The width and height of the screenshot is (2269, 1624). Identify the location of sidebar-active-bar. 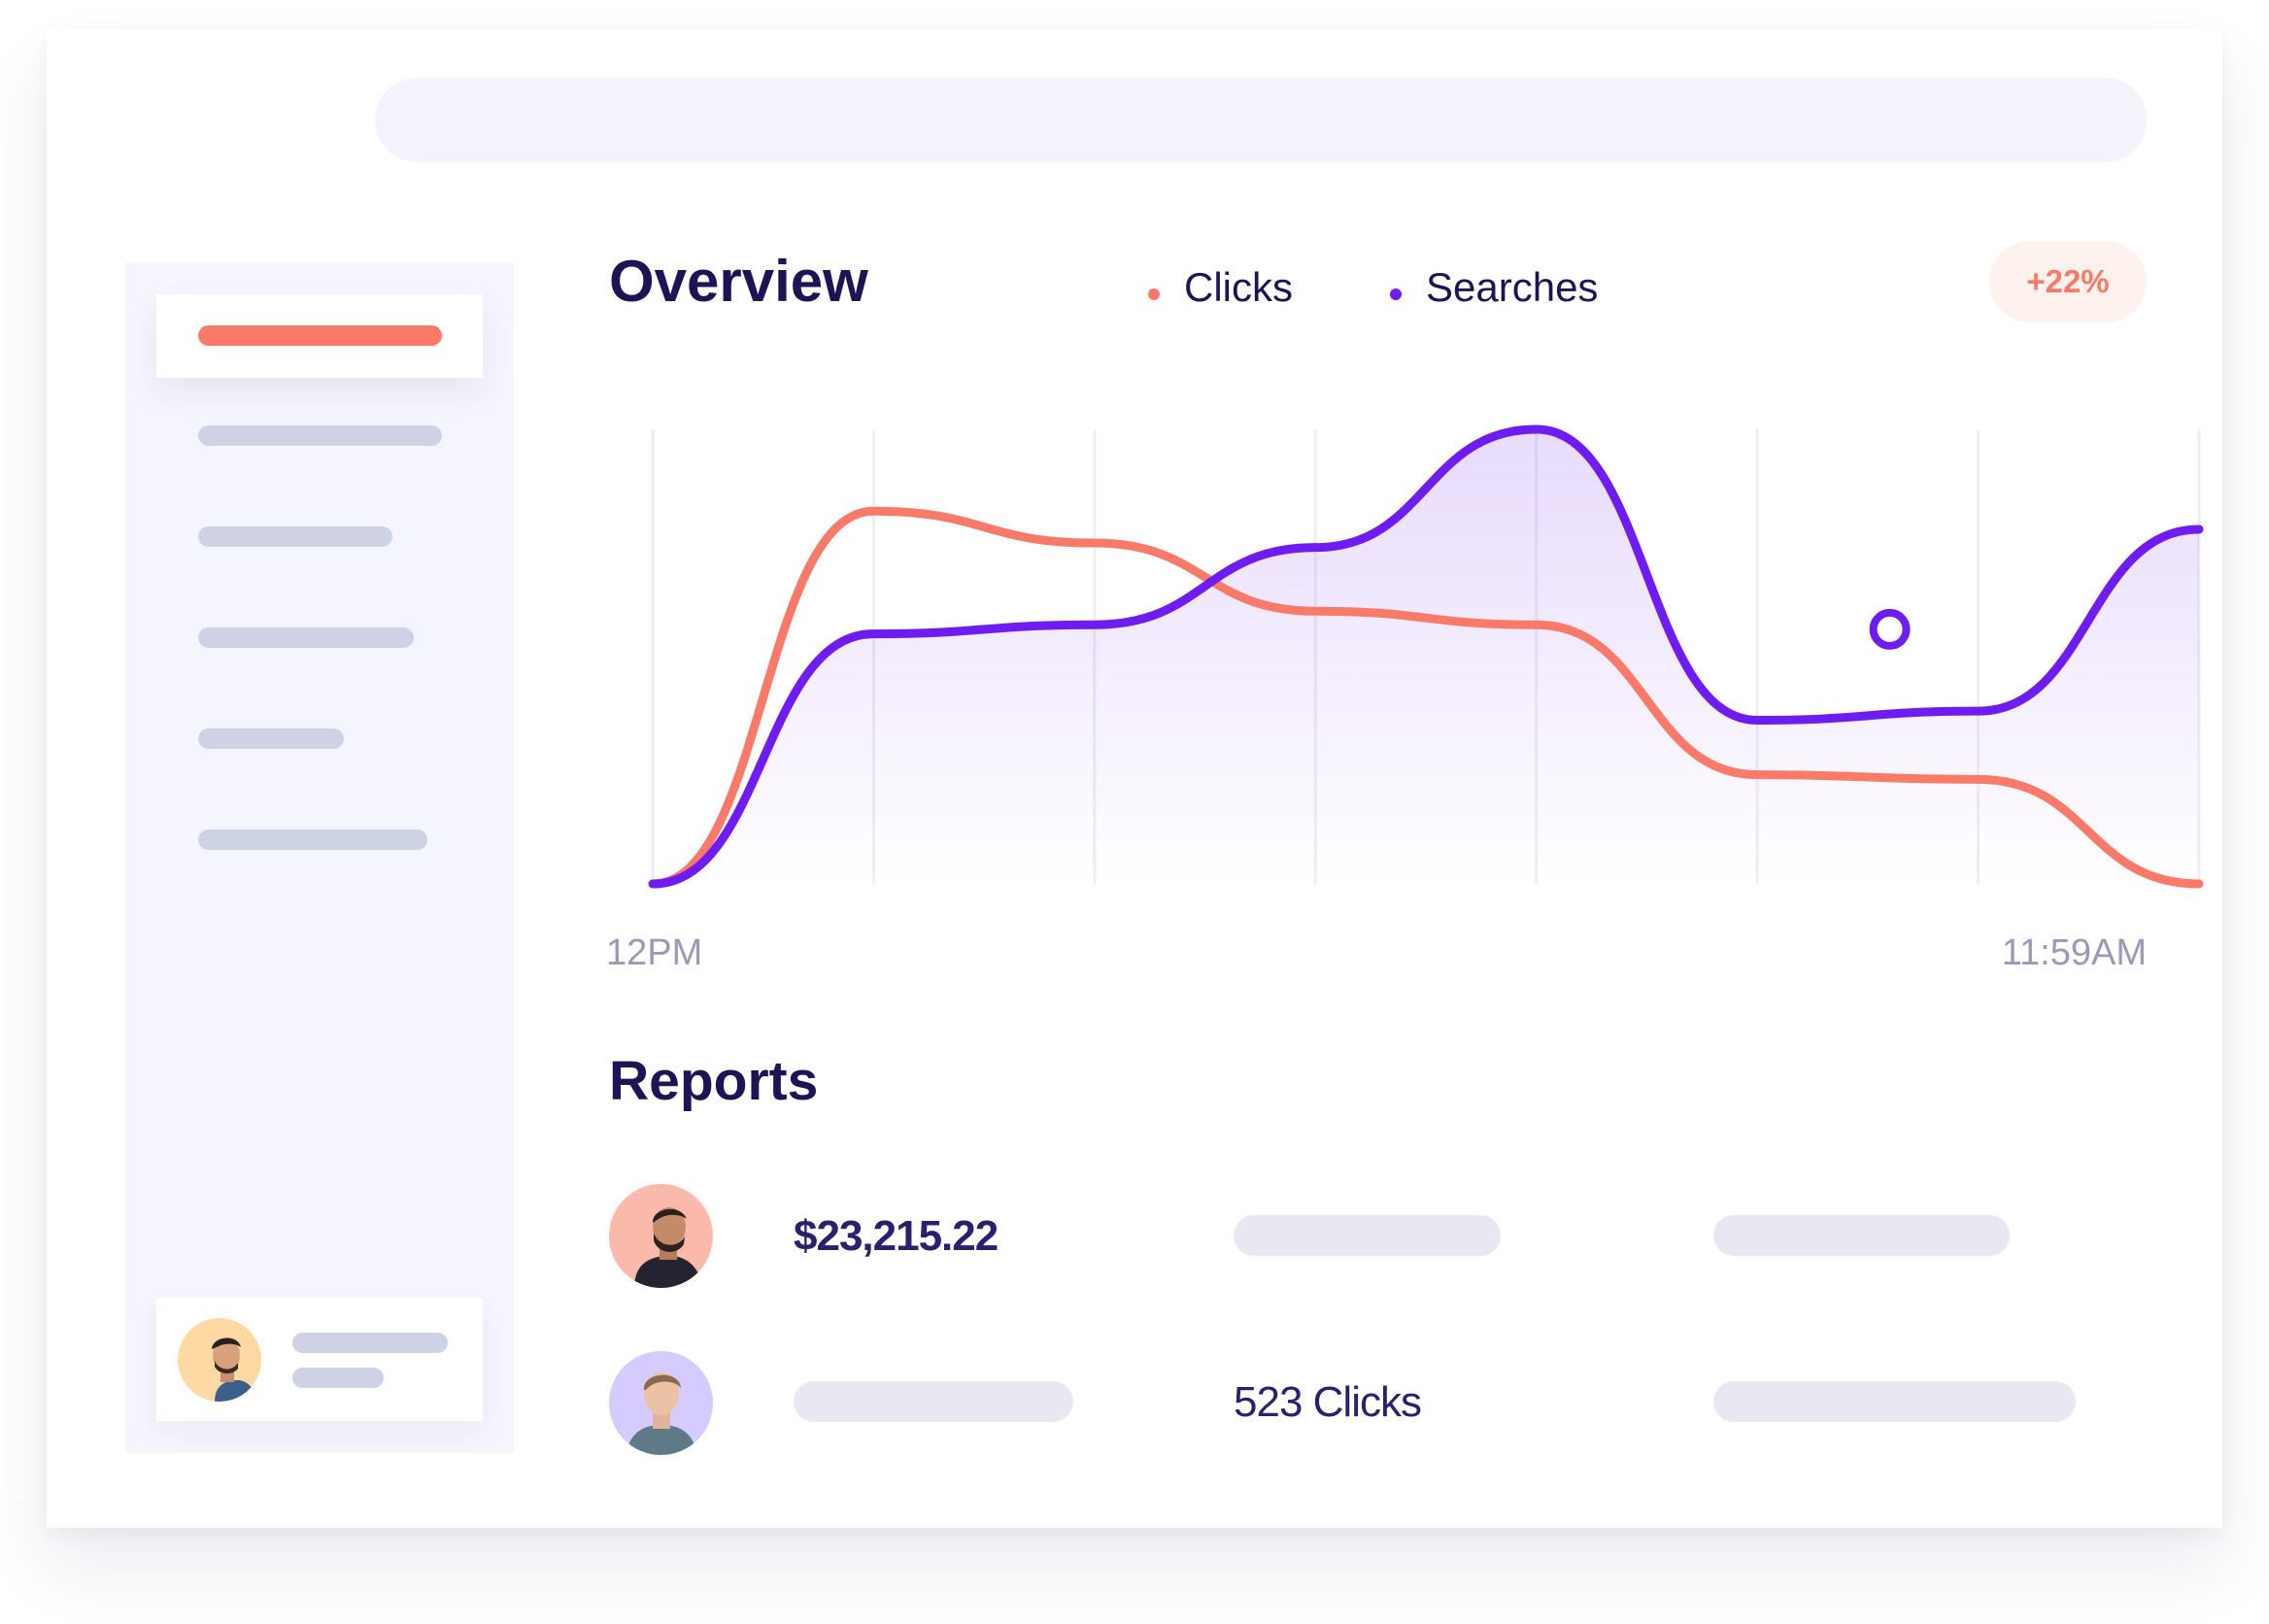
(320, 335).